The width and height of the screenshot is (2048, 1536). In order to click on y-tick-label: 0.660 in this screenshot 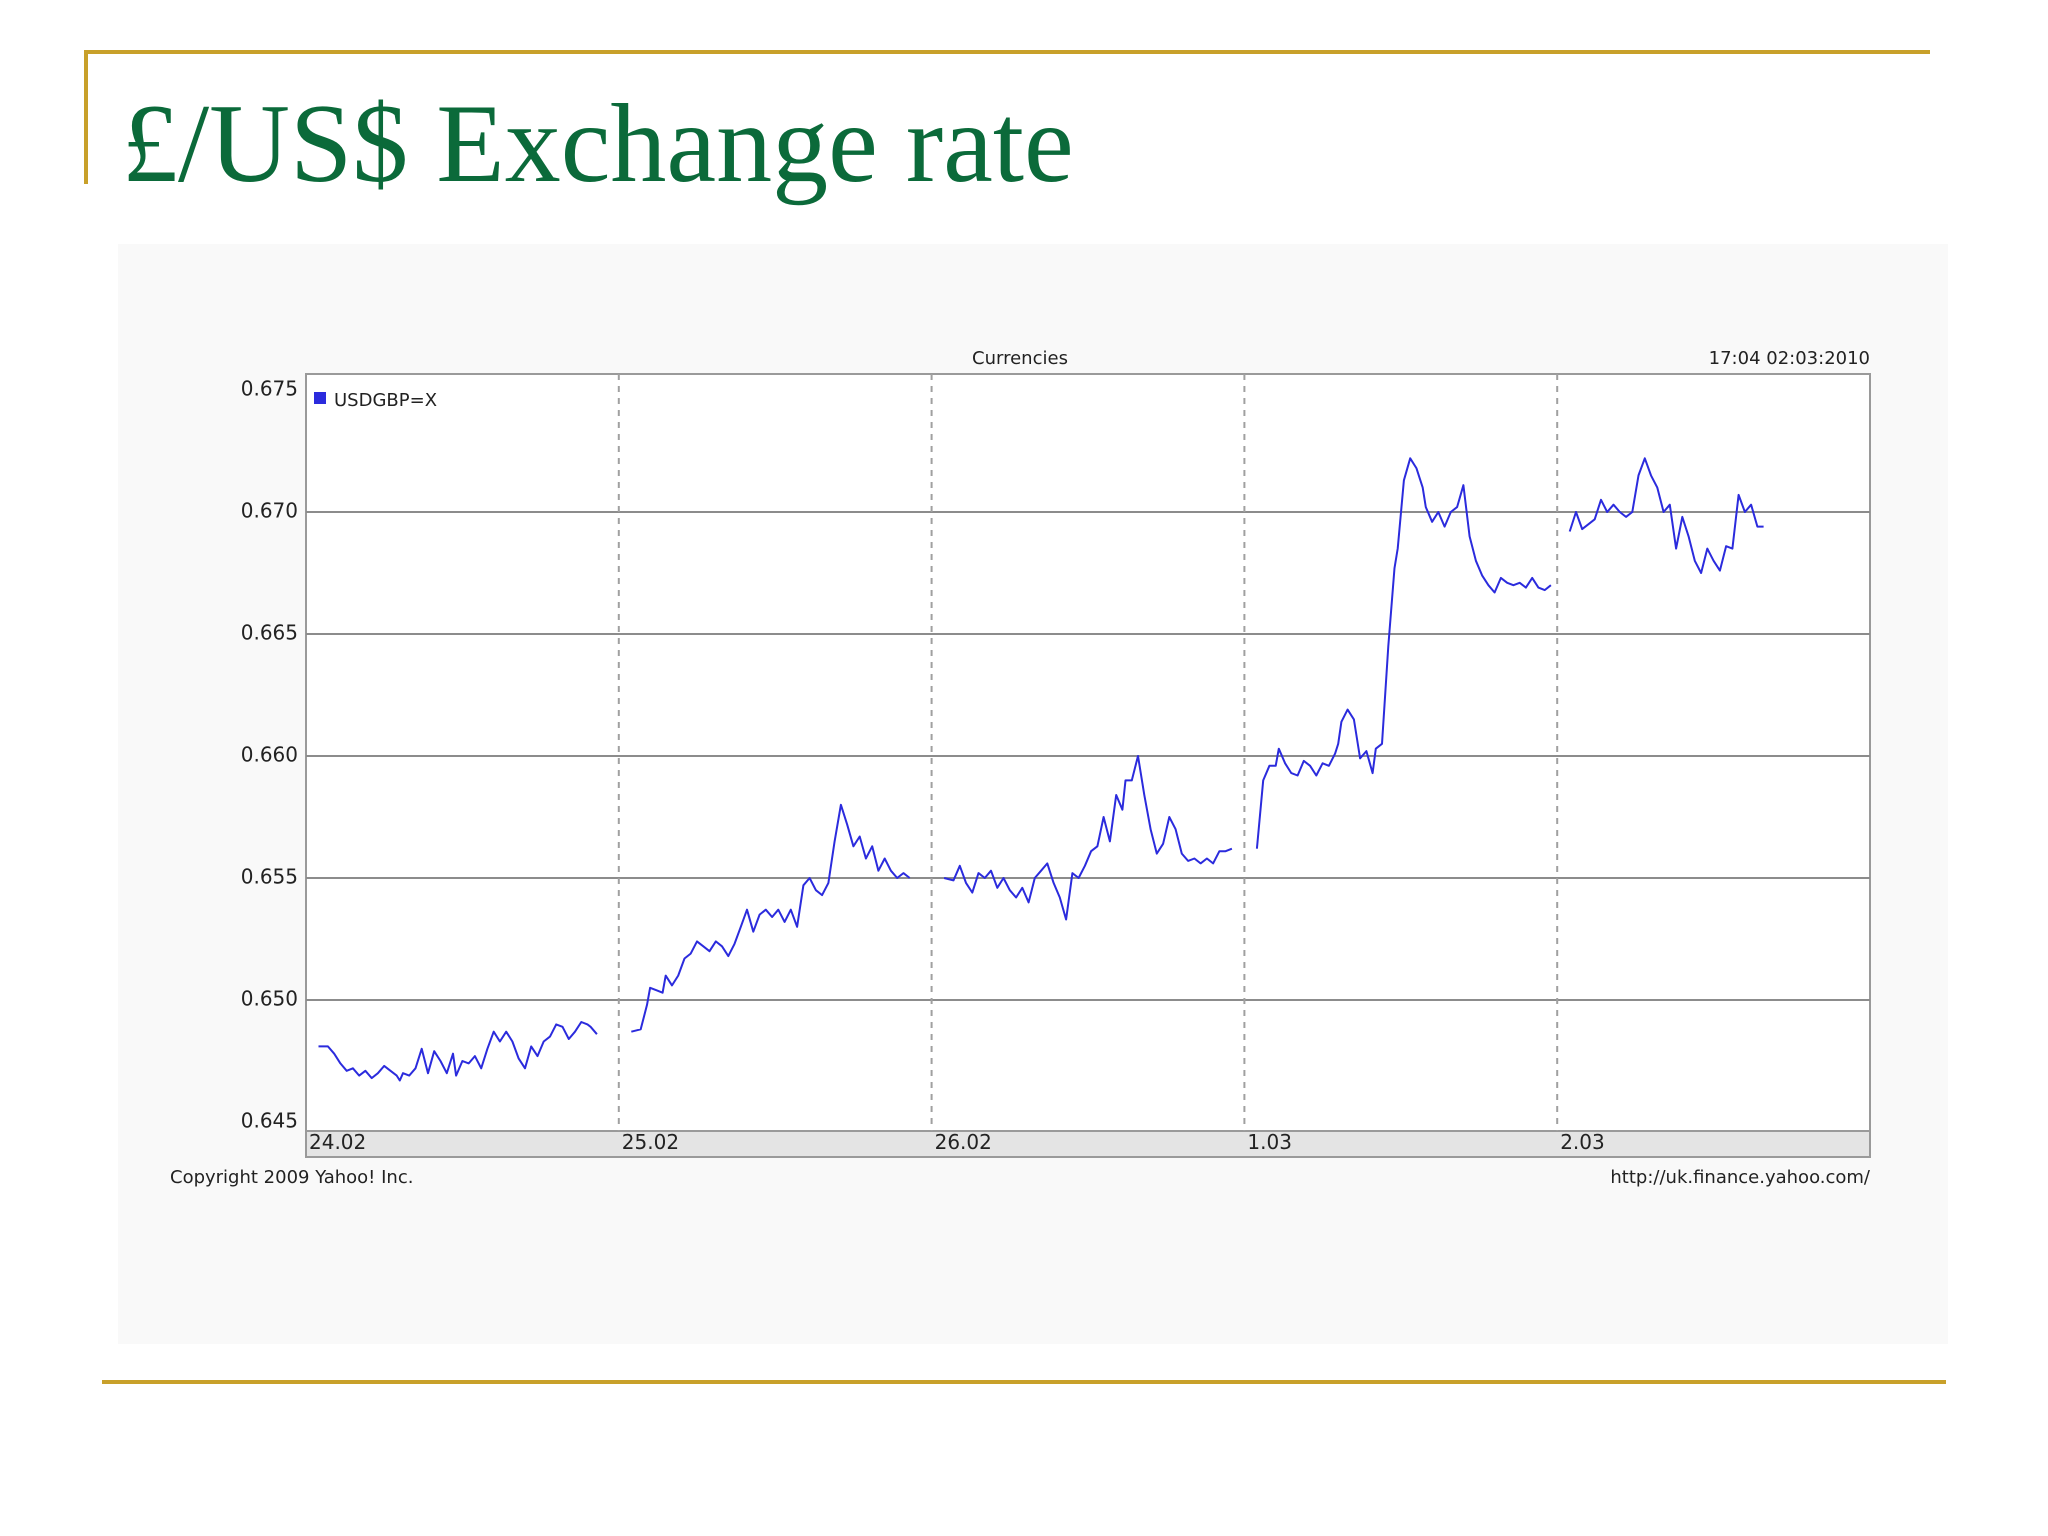, I will do `click(269, 755)`.